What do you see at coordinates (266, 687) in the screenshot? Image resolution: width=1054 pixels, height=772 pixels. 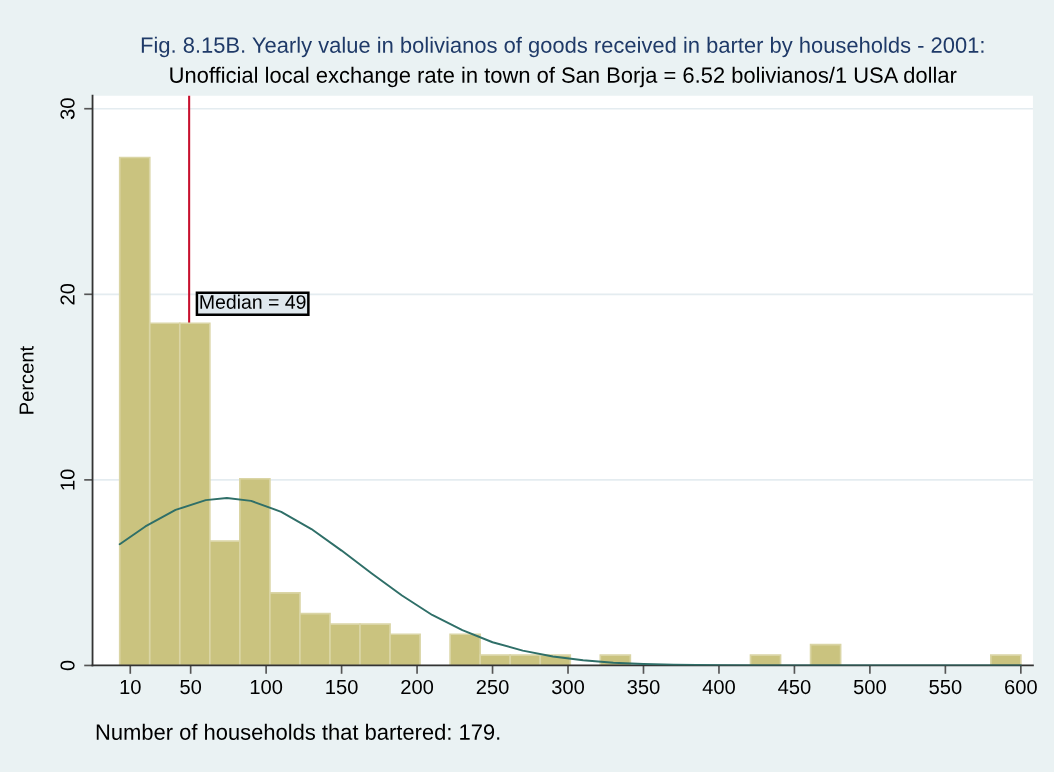 I see `x-tick-label: 100` at bounding box center [266, 687].